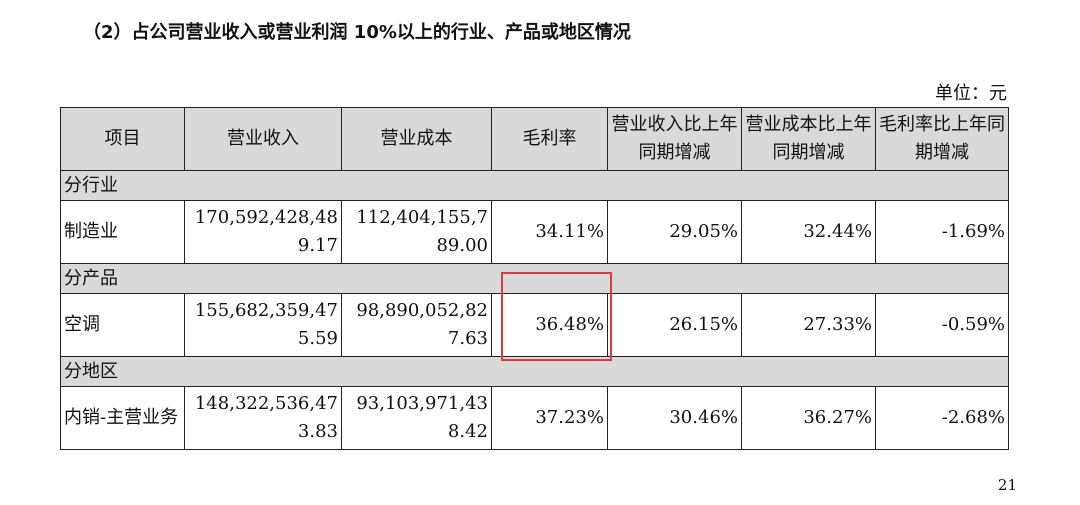  What do you see at coordinates (808, 139) in the screenshot?
I see `header-cost-change: 营业成本比上年同期增减` at bounding box center [808, 139].